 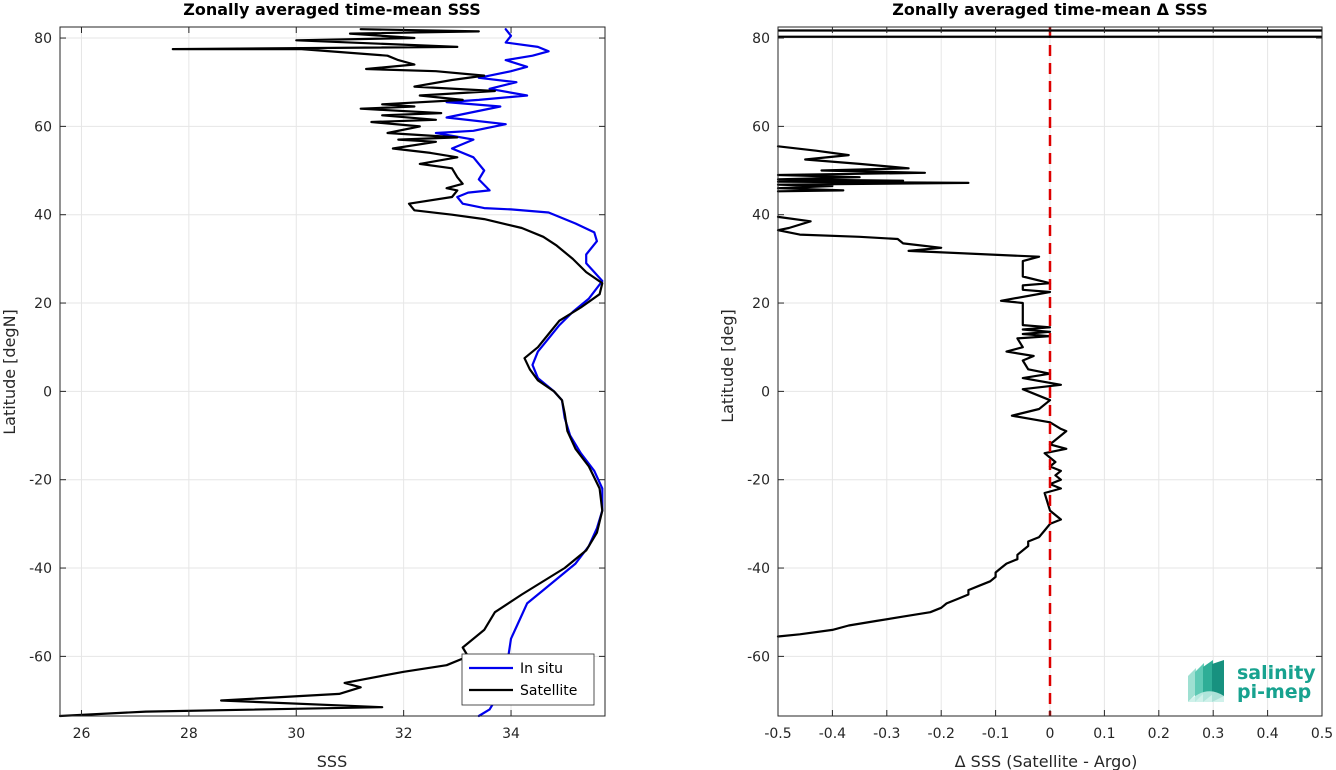 I want to click on sss-y-tick-label: -60, so click(x=40, y=657).